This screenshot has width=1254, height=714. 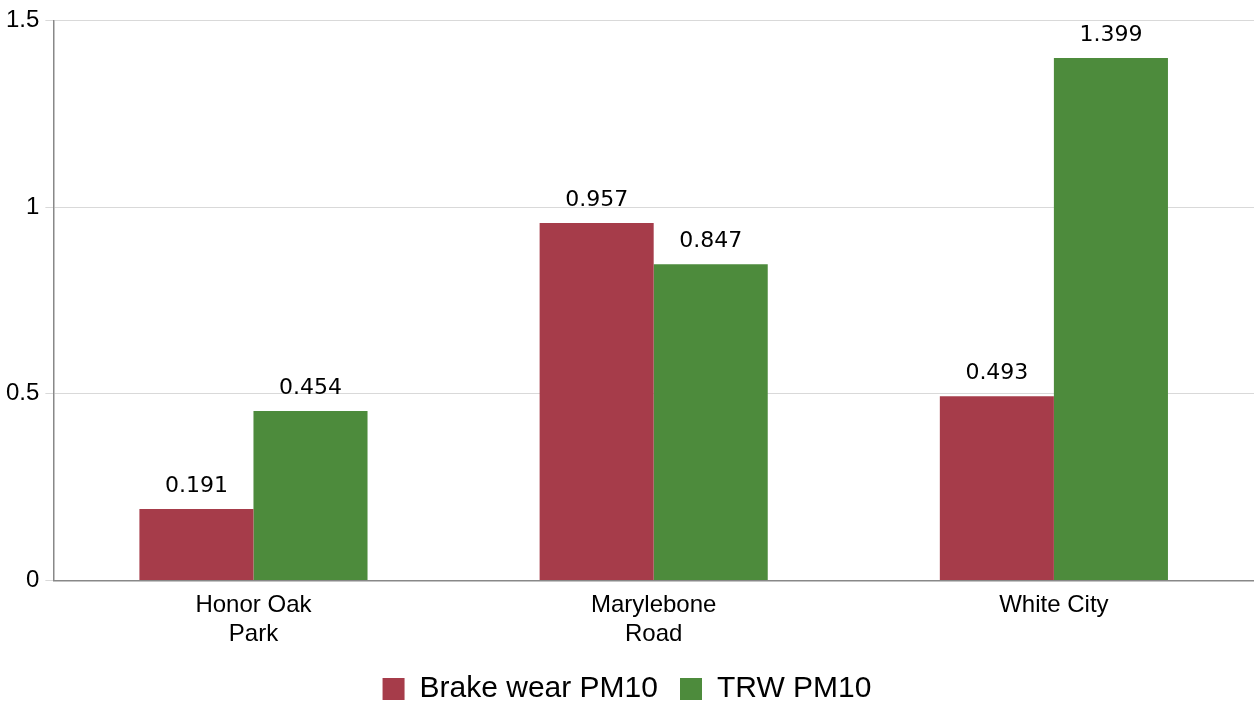 What do you see at coordinates (997, 372) in the screenshot?
I see `data-label: 0.493` at bounding box center [997, 372].